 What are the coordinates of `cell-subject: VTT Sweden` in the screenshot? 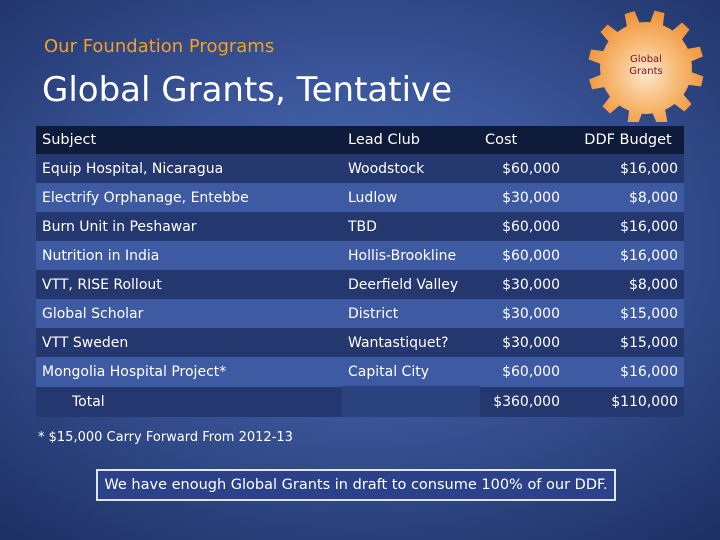 It's located at (85, 342).